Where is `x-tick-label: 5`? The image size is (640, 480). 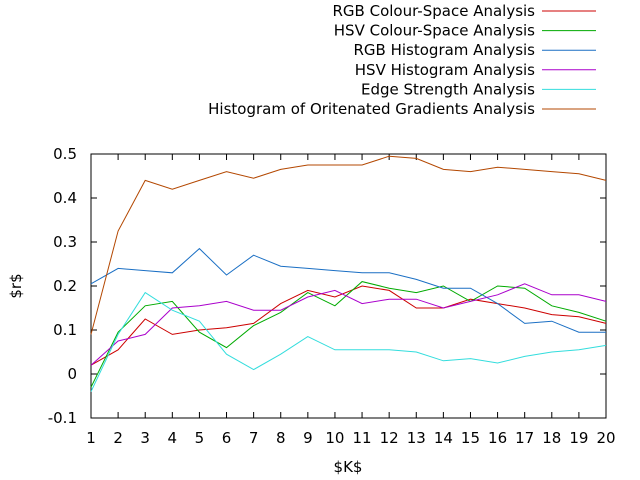 x-tick-label: 5 is located at coordinates (200, 438).